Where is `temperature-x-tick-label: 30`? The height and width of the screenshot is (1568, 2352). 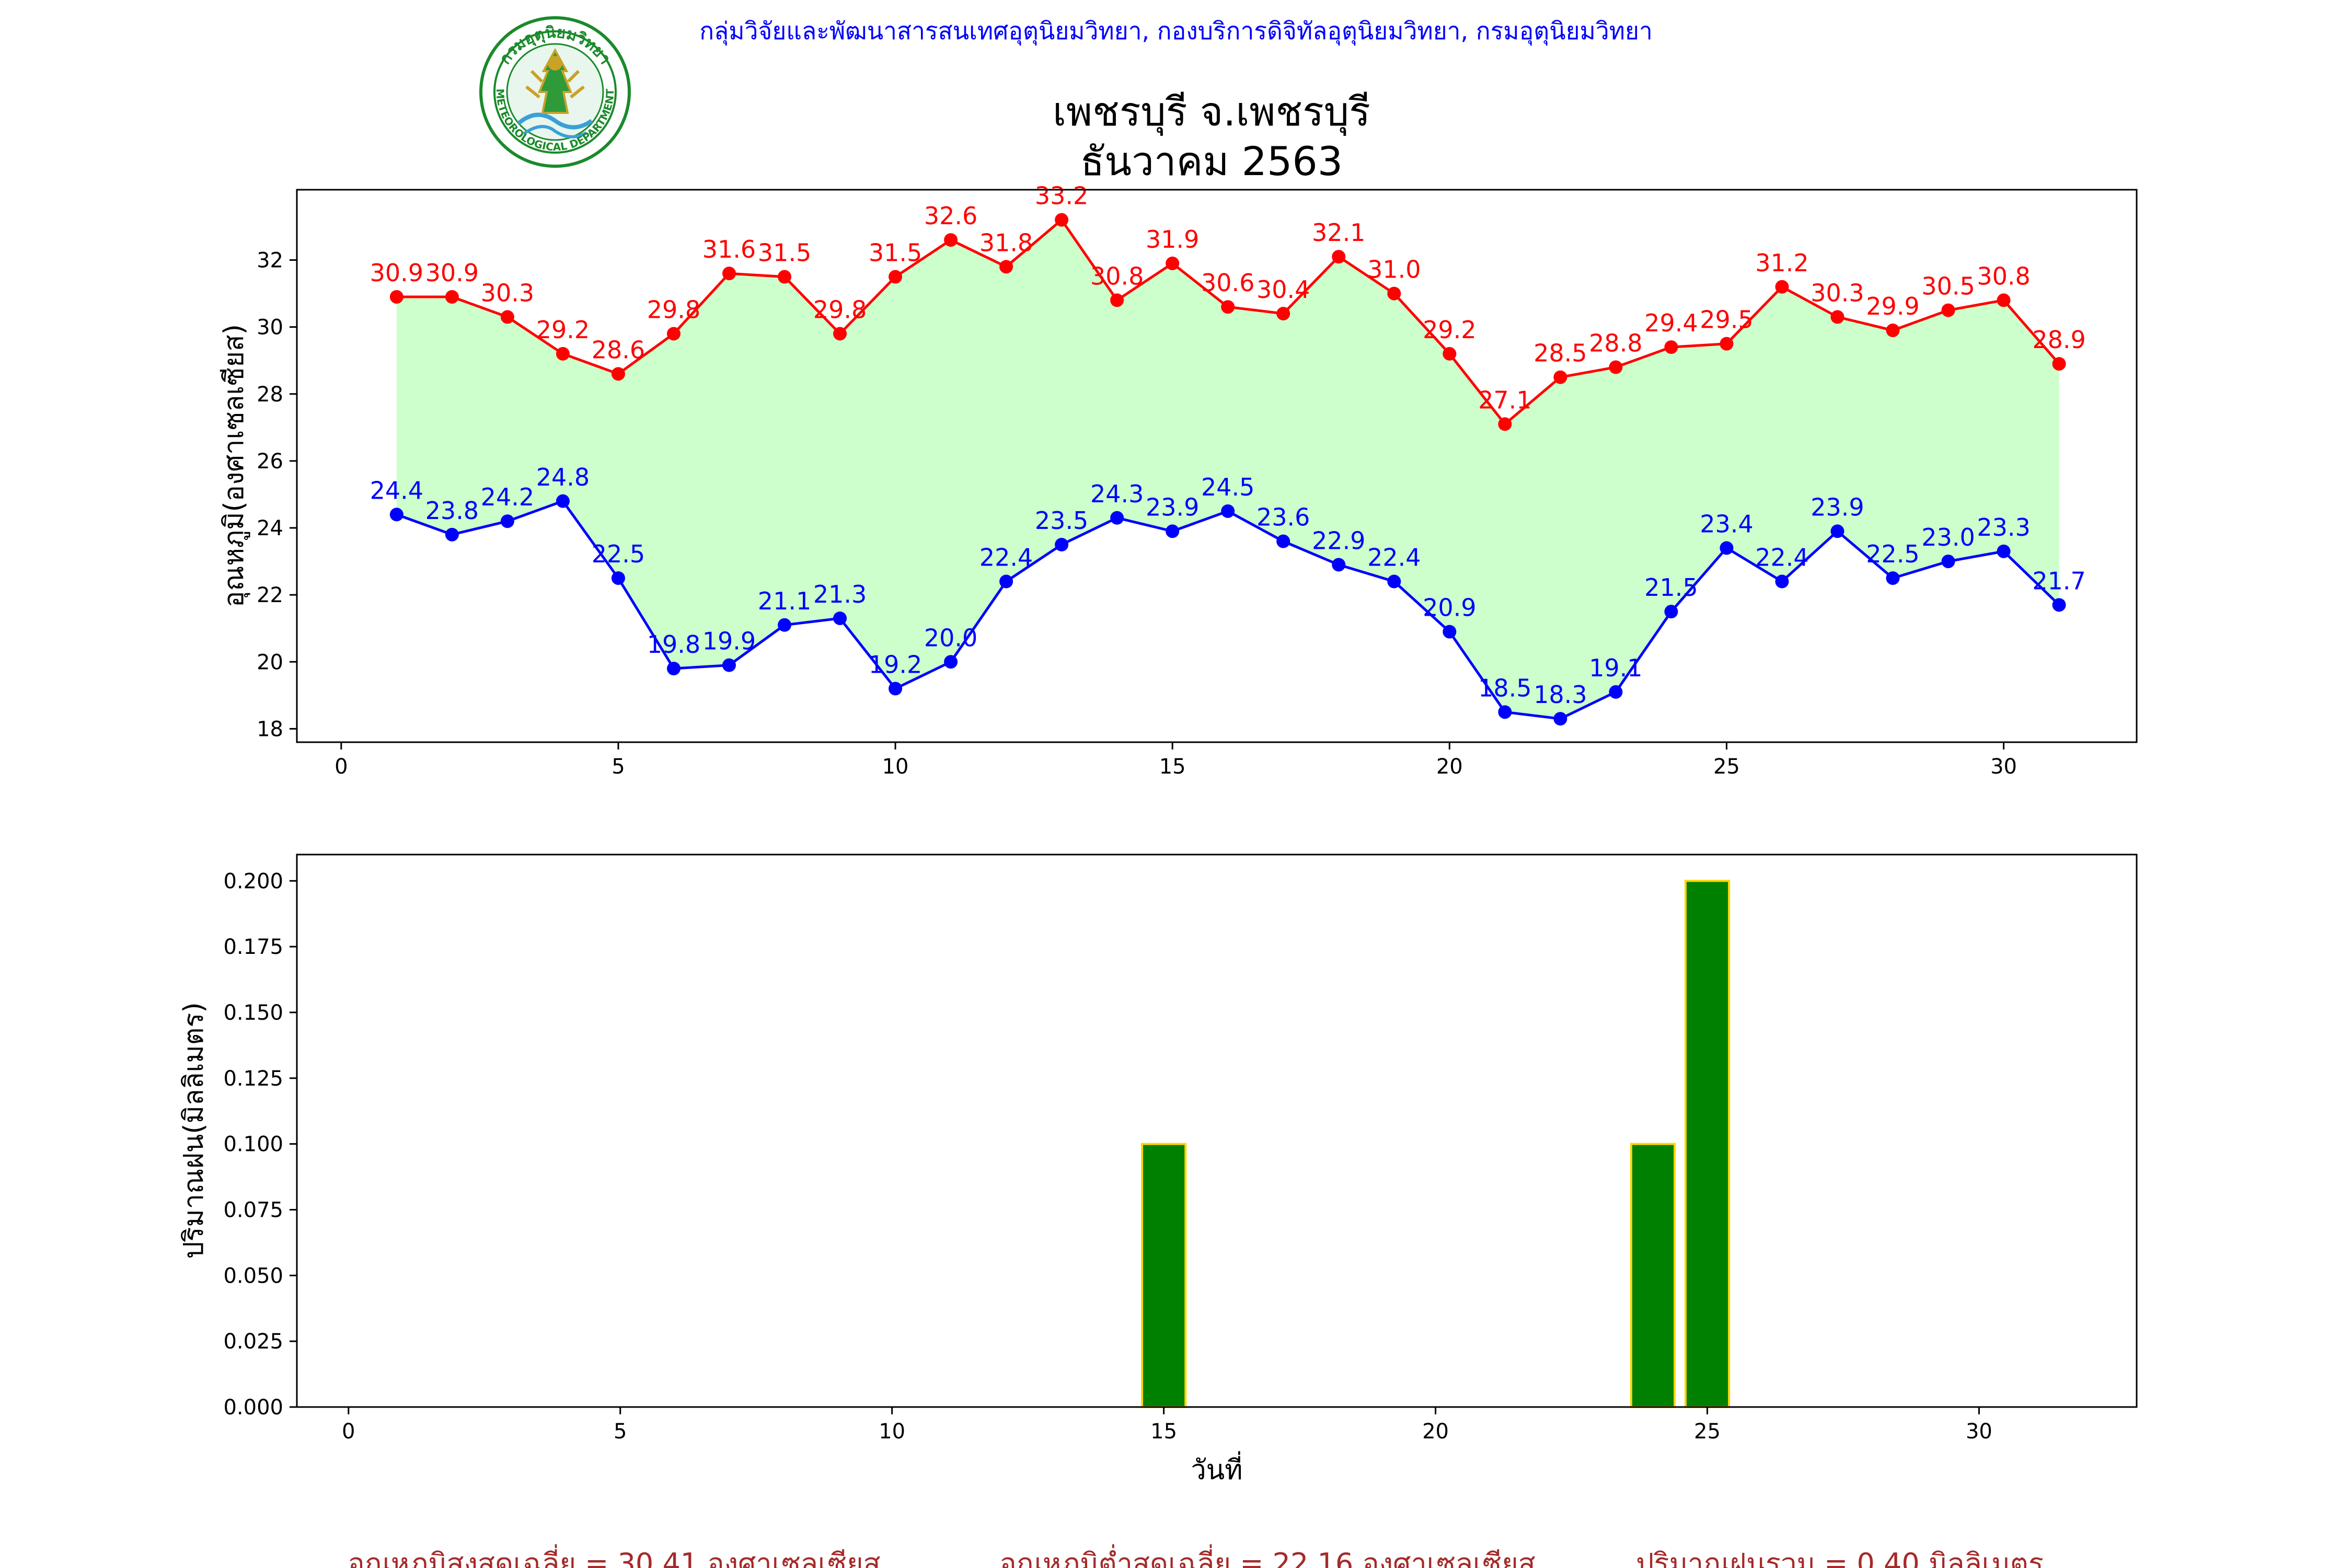 temperature-x-tick-label: 30 is located at coordinates (2003, 767).